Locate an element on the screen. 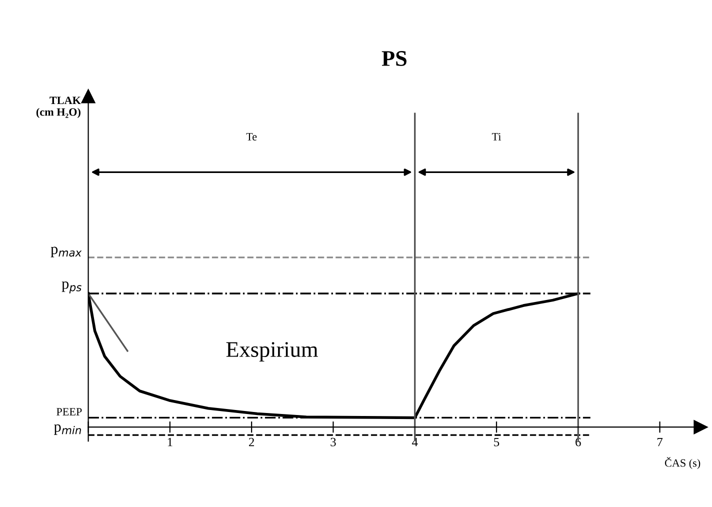 This screenshot has height=507, width=712. ref-line-label: PEEP is located at coordinates (69, 412).